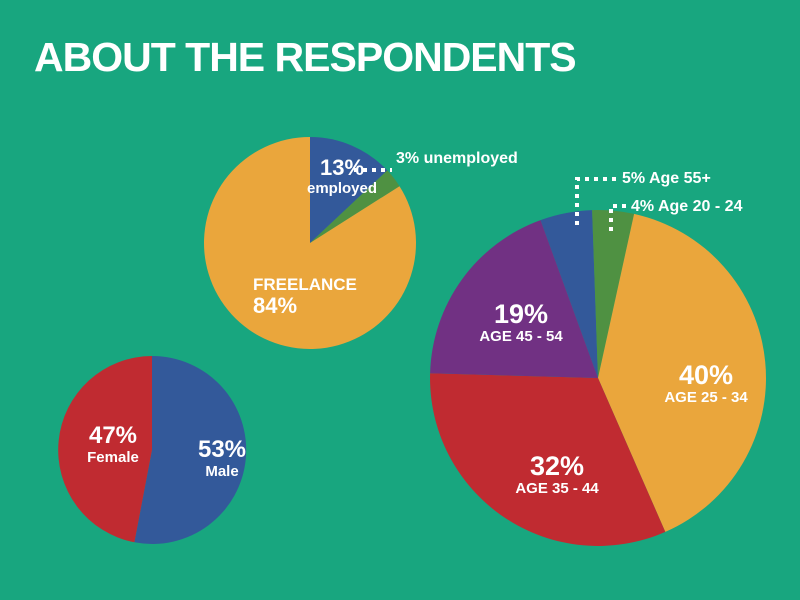 The height and width of the screenshot is (600, 800). I want to click on employment-employed-label: 13% employed, so click(342, 176).